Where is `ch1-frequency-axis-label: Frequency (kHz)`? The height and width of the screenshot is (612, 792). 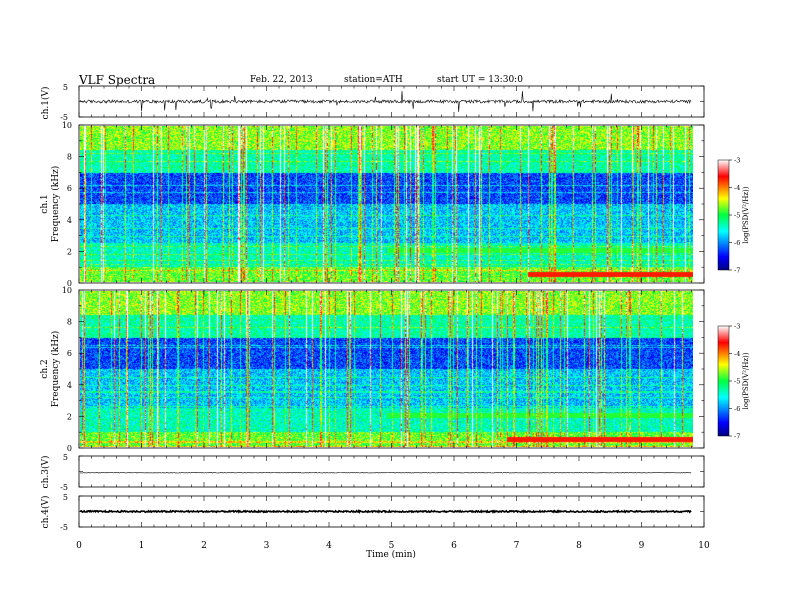 ch1-frequency-axis-label: Frequency (kHz) is located at coordinates (55, 204).